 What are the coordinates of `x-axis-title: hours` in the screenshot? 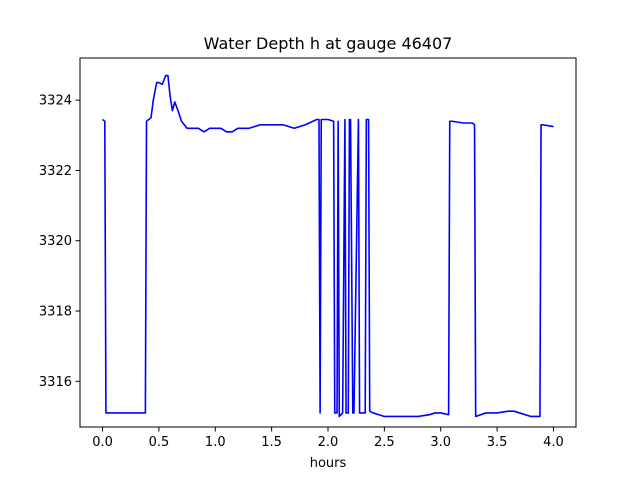 It's located at (328, 463).